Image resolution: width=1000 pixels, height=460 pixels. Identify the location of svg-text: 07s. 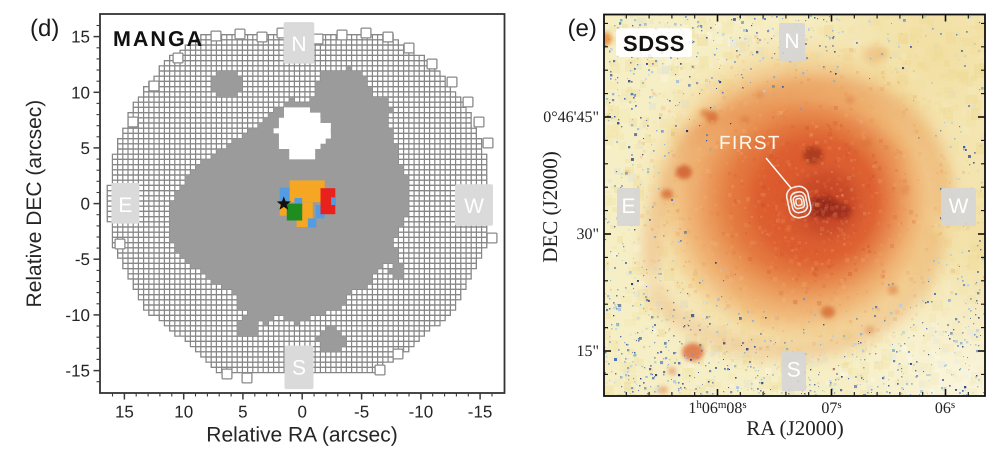
(831, 408).